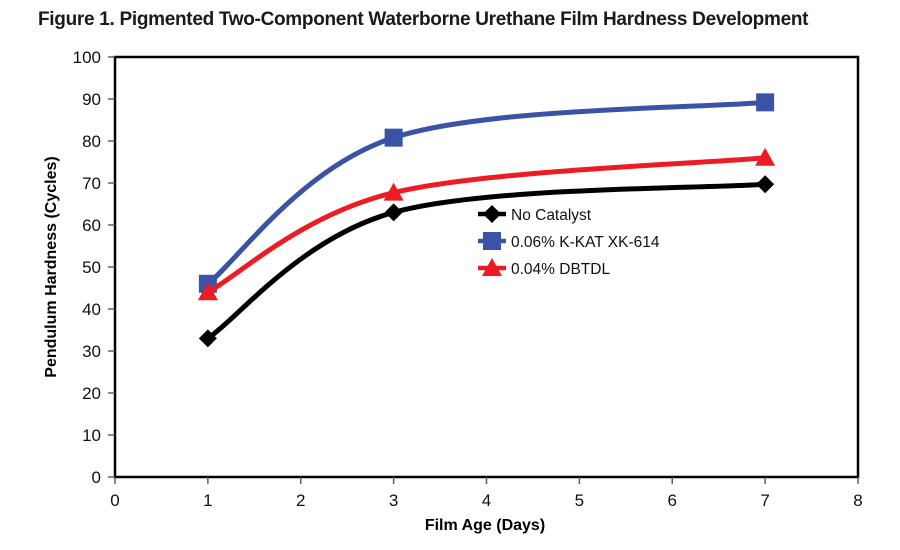 This screenshot has height=550, width=900. Describe the element at coordinates (91, 435) in the screenshot. I see `y-tick-label: 10` at that location.